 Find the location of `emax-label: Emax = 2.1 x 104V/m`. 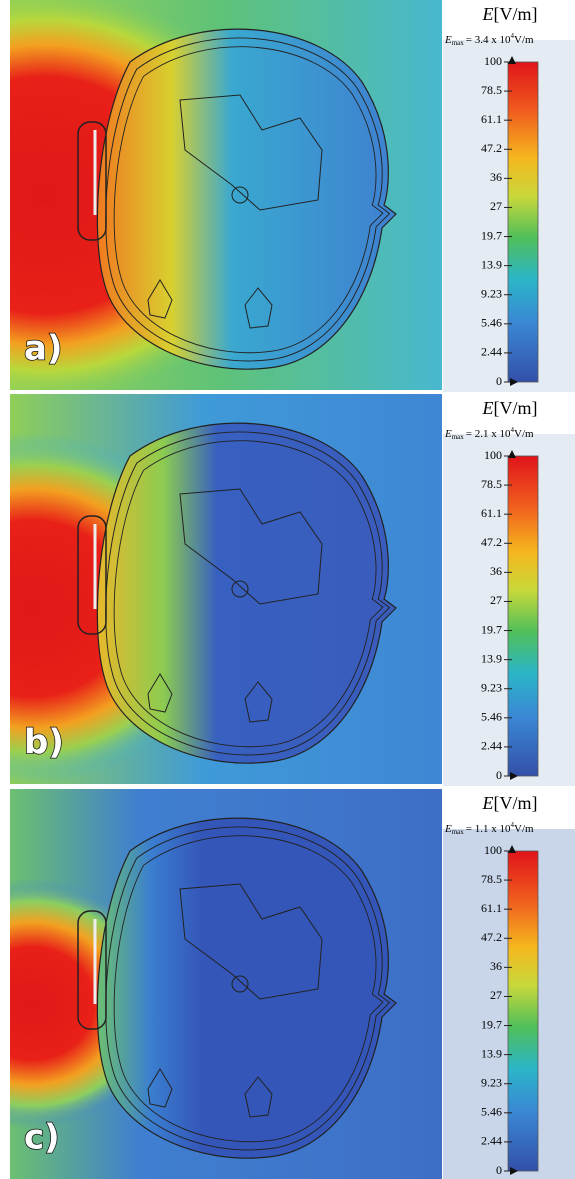

emax-label: Emax = 2.1 x 104V/m is located at coordinates (489, 433).